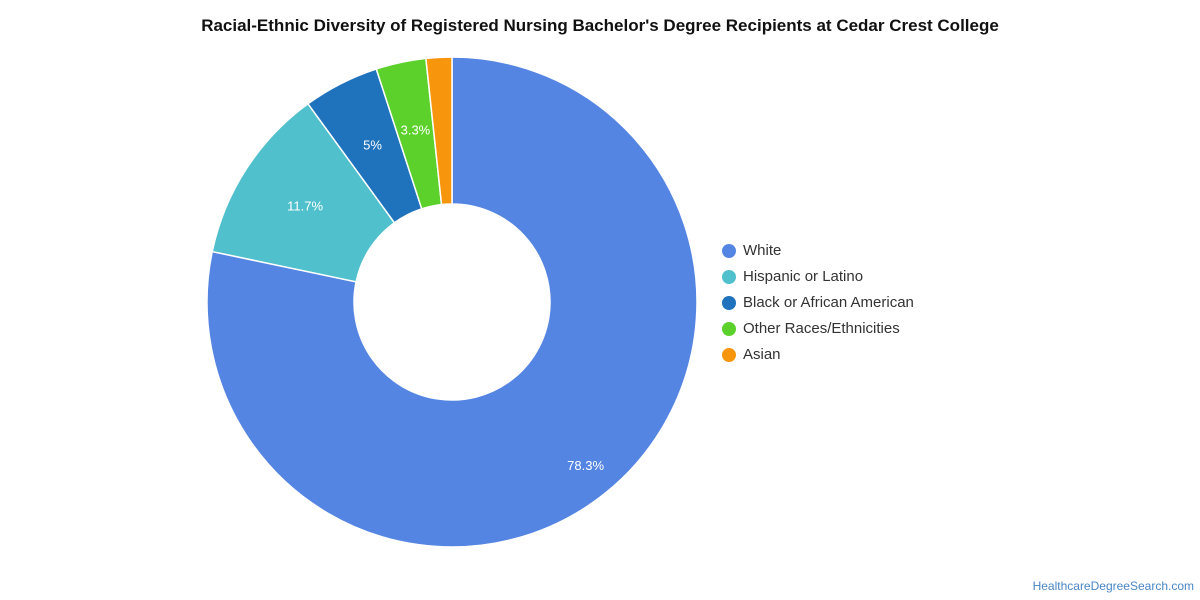 The height and width of the screenshot is (600, 1200). Describe the element at coordinates (729, 329) in the screenshot. I see `legend-swatch-other-races-ethnicities` at that location.